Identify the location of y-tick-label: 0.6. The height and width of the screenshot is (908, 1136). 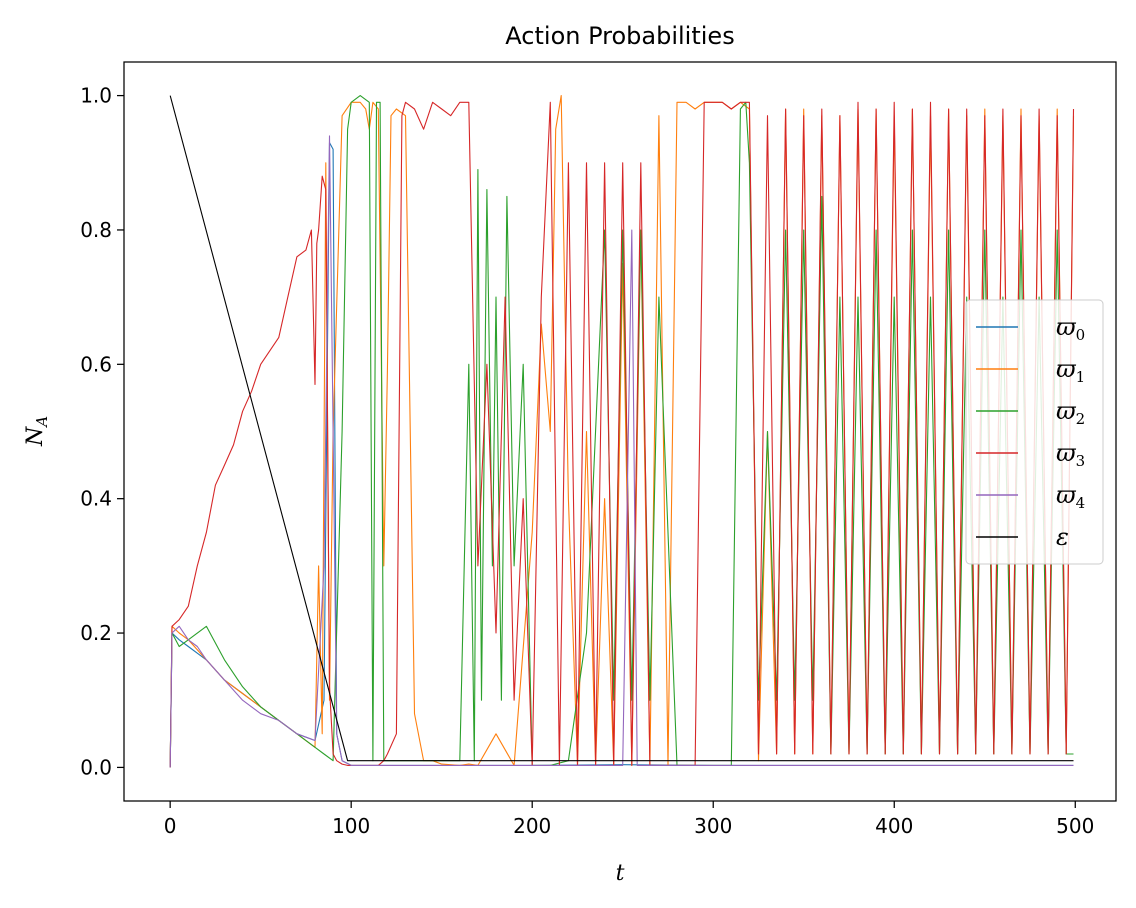
(96, 364).